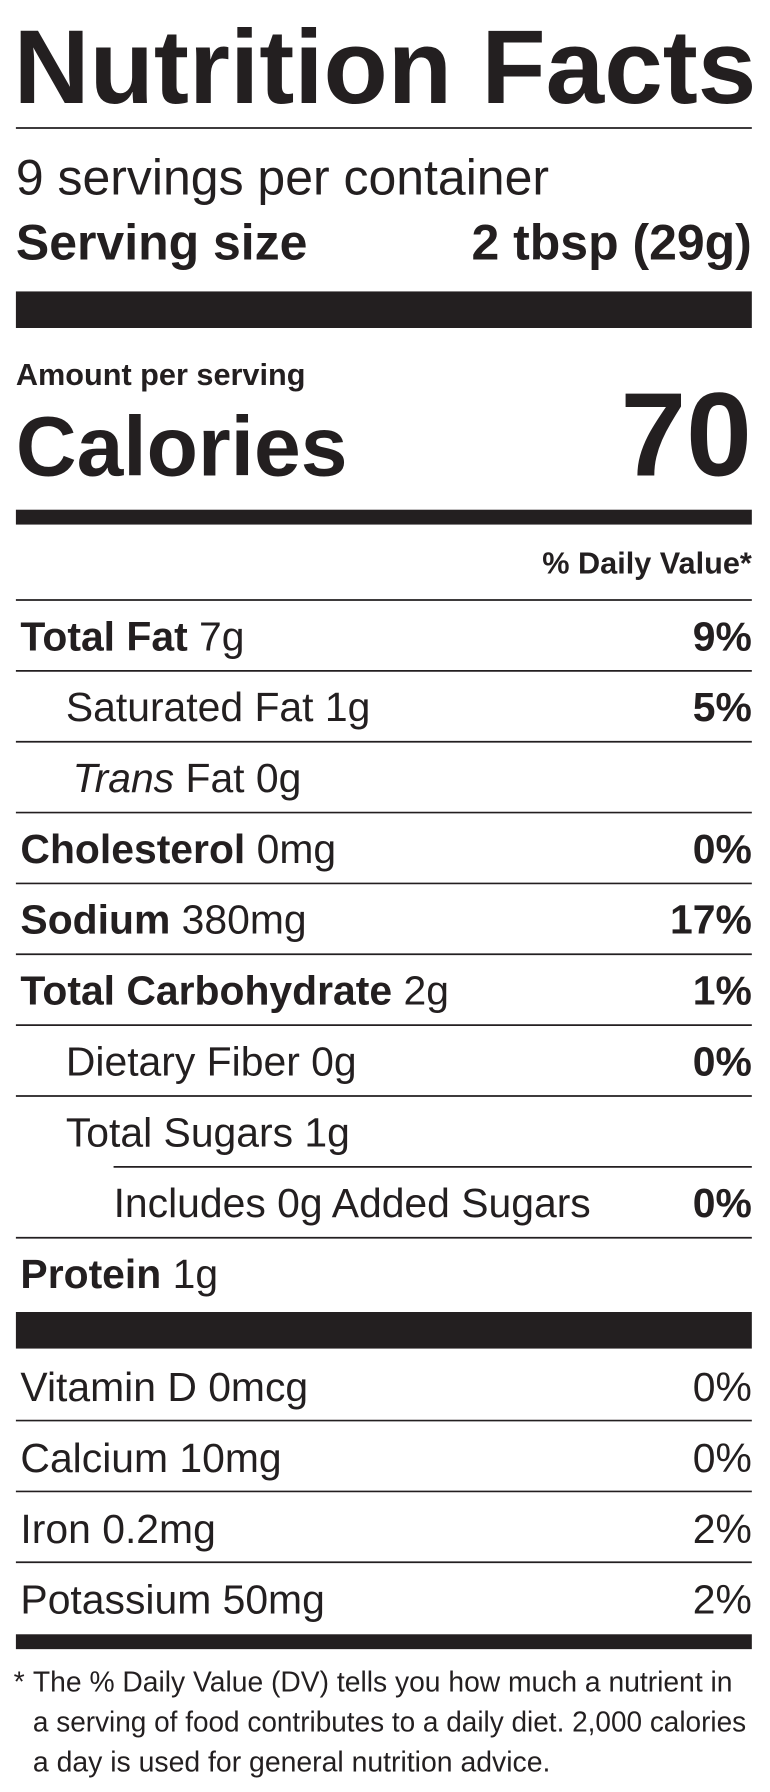  What do you see at coordinates (172, 1600) in the screenshot?
I see `vitamin-name: Potassium 50mg` at bounding box center [172, 1600].